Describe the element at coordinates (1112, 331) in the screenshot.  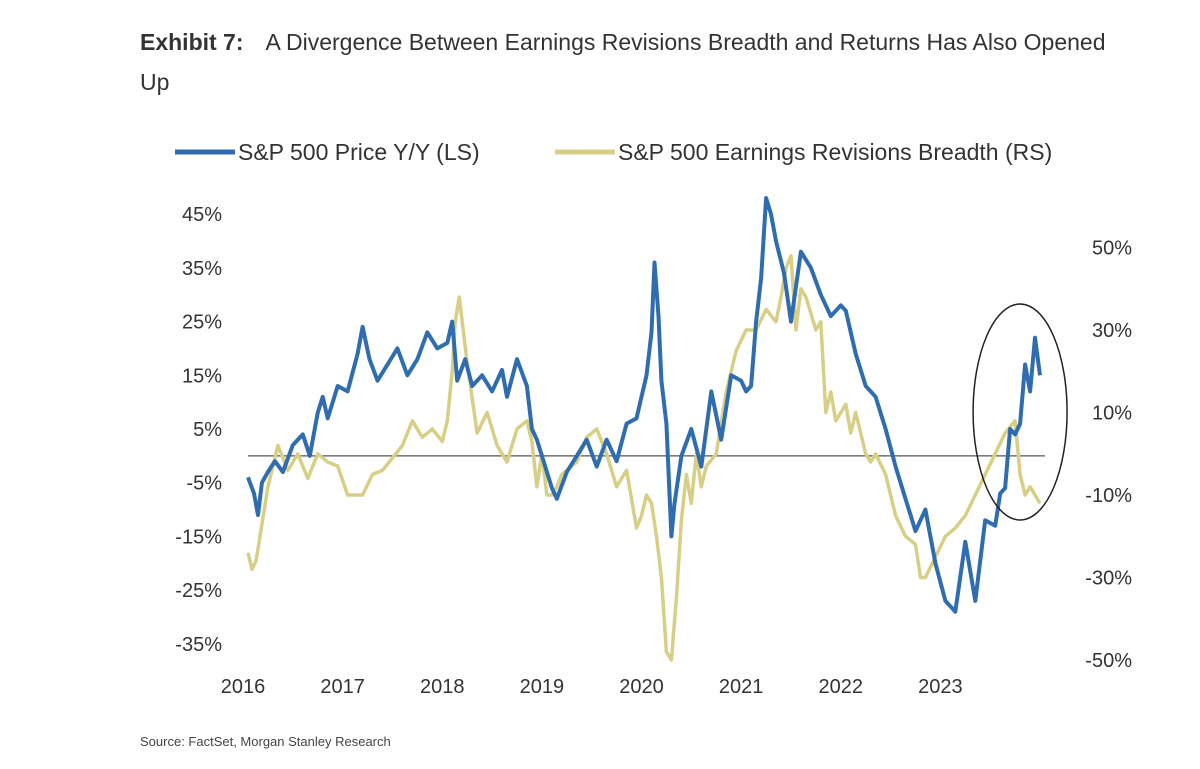
I see `y-right-tick: 30%` at that location.